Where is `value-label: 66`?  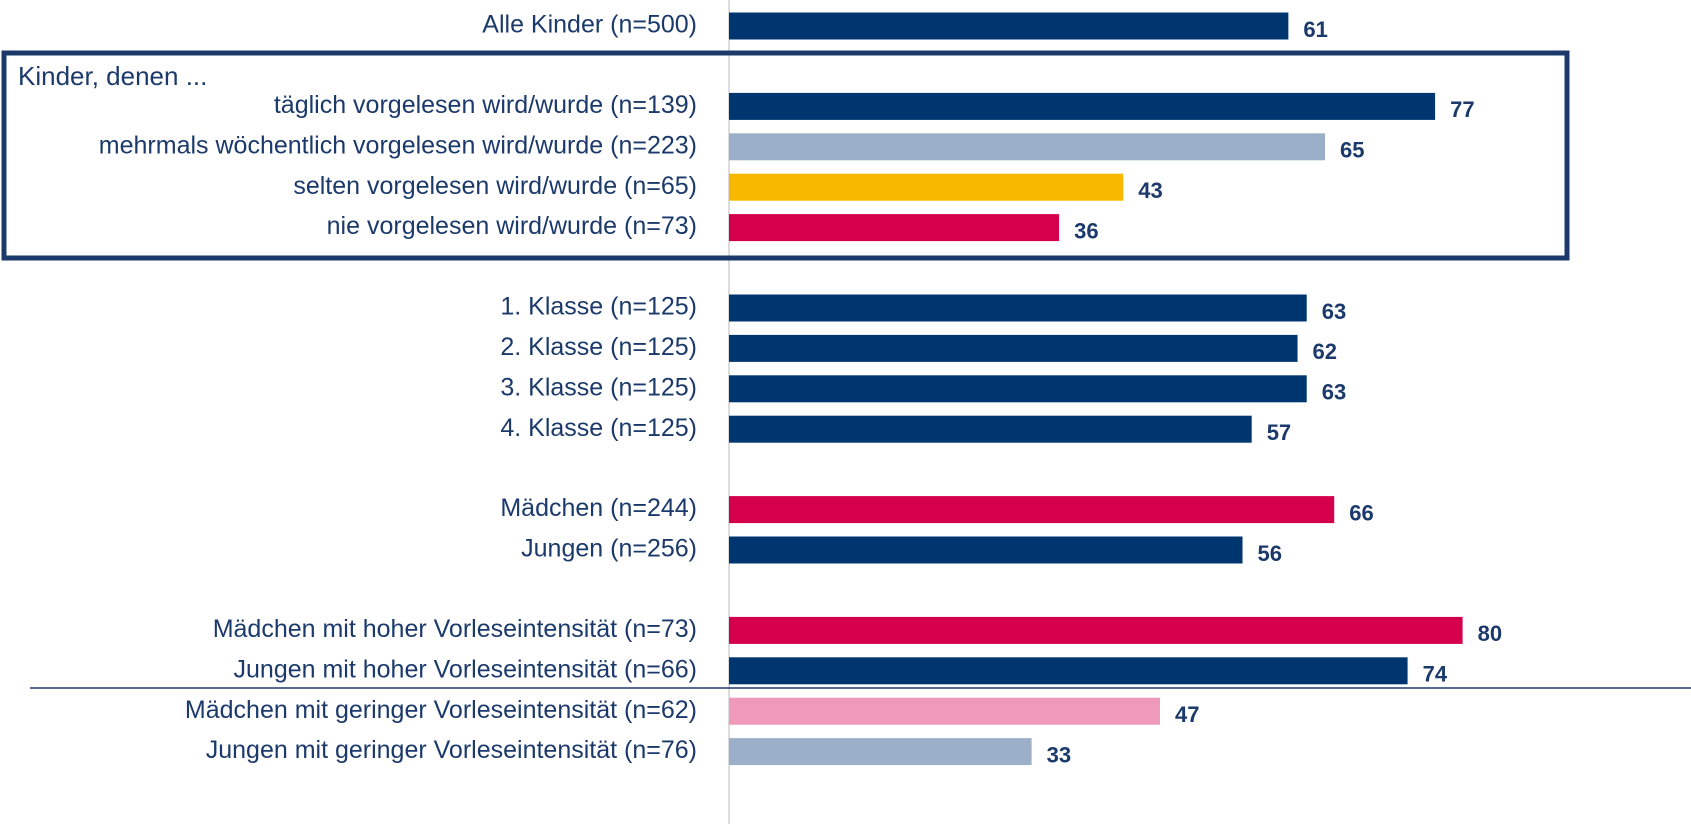 value-label: 66 is located at coordinates (1361, 512).